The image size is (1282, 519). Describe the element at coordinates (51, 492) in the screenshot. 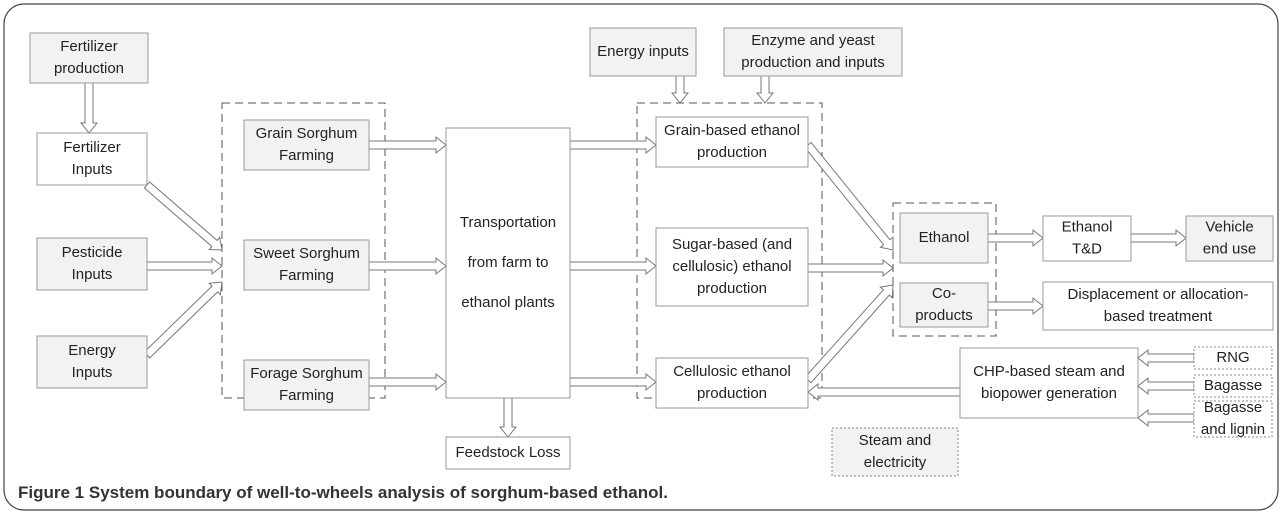

I see `caption-label: Figure 1` at that location.